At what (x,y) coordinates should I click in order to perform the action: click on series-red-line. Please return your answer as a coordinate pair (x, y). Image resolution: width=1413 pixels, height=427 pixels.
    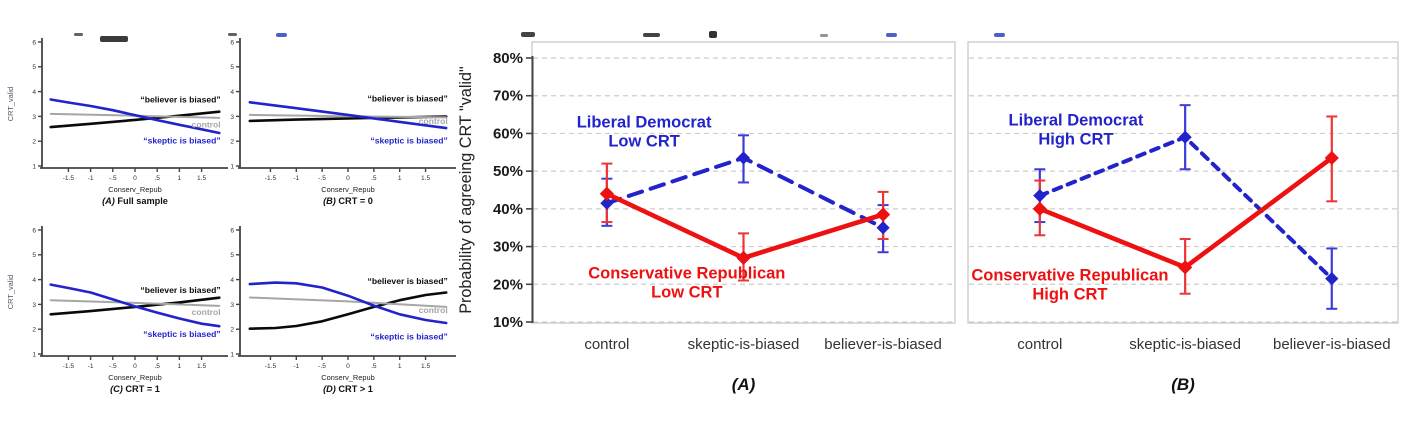
    Looking at the image, I should click on (745, 226).